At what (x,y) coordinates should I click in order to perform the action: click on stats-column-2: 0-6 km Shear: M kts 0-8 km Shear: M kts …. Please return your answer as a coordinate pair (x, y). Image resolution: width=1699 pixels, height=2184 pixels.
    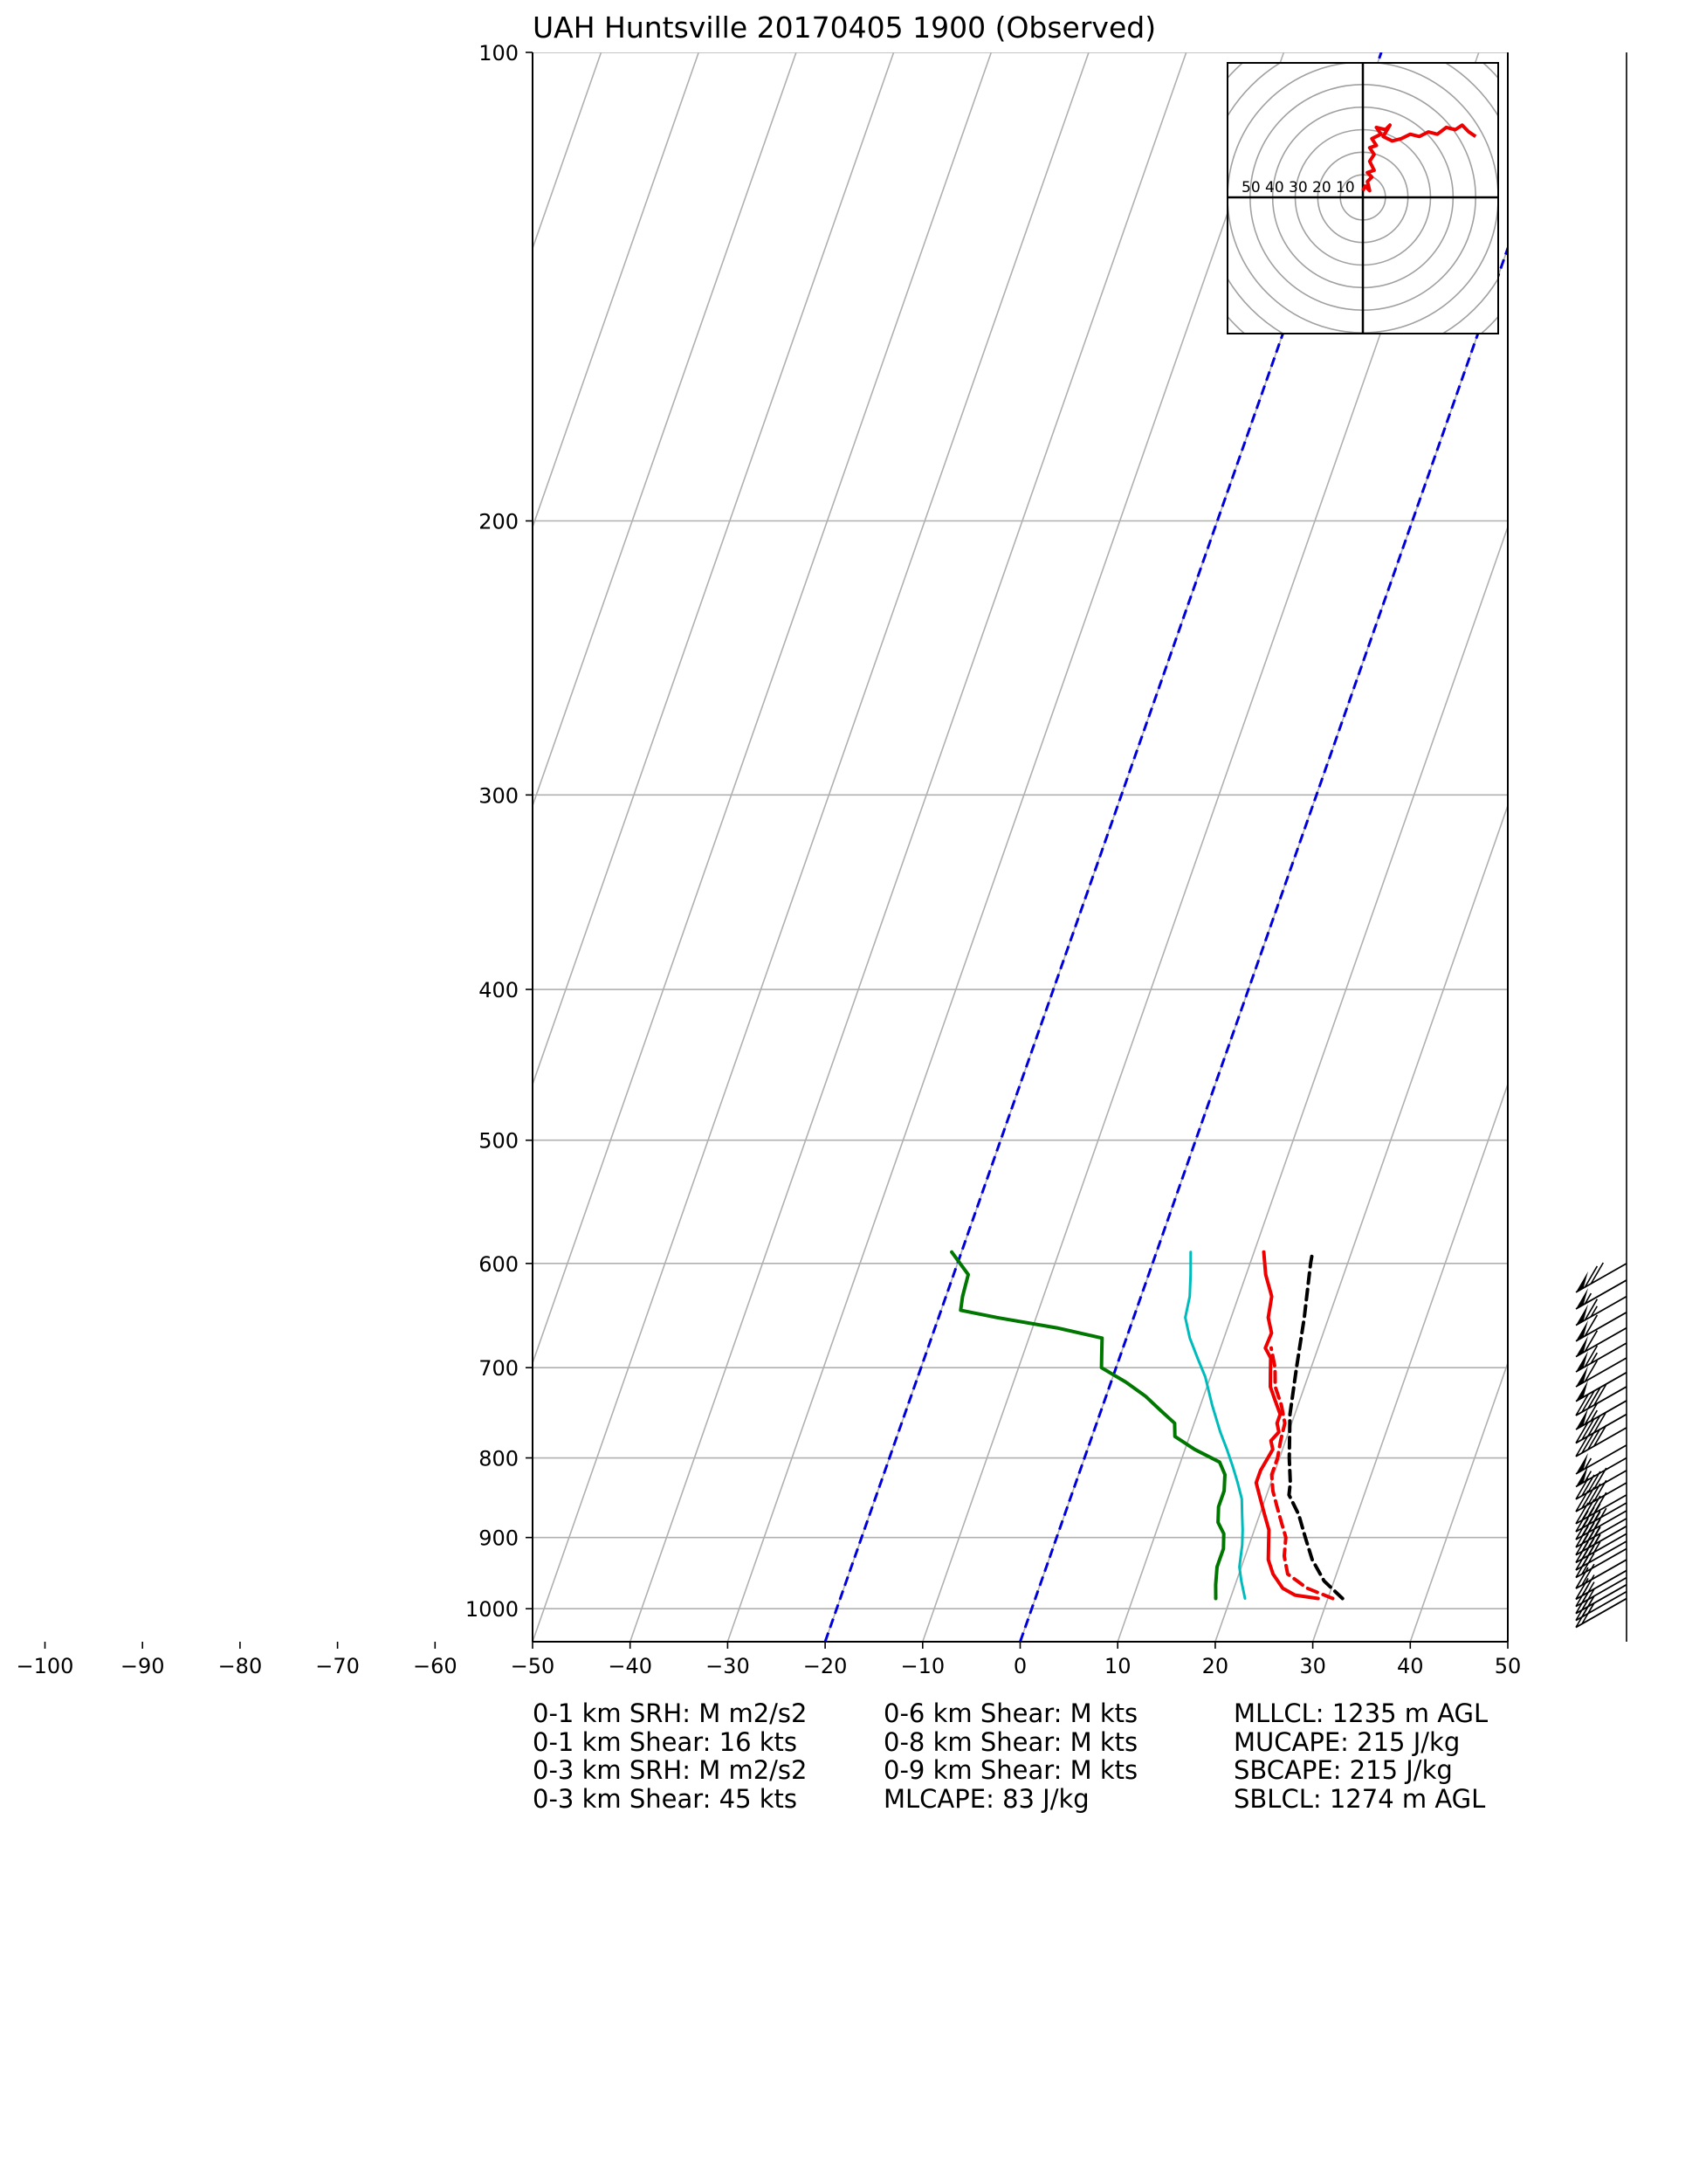
    Looking at the image, I should click on (1011, 1756).